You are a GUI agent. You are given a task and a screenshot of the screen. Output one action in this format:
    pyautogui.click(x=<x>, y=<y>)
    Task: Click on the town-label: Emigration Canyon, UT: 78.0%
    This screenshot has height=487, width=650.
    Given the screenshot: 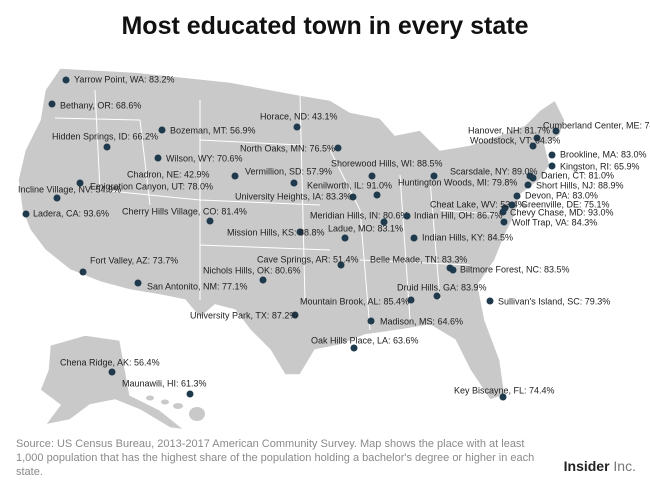 What is the action you would take?
    pyautogui.click(x=151, y=186)
    